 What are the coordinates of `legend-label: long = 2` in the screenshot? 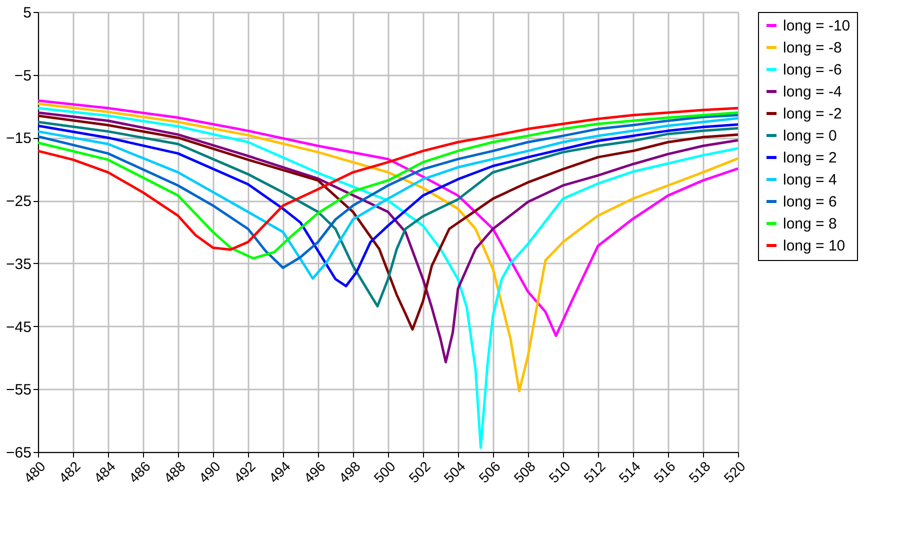 It's located at (810, 158).